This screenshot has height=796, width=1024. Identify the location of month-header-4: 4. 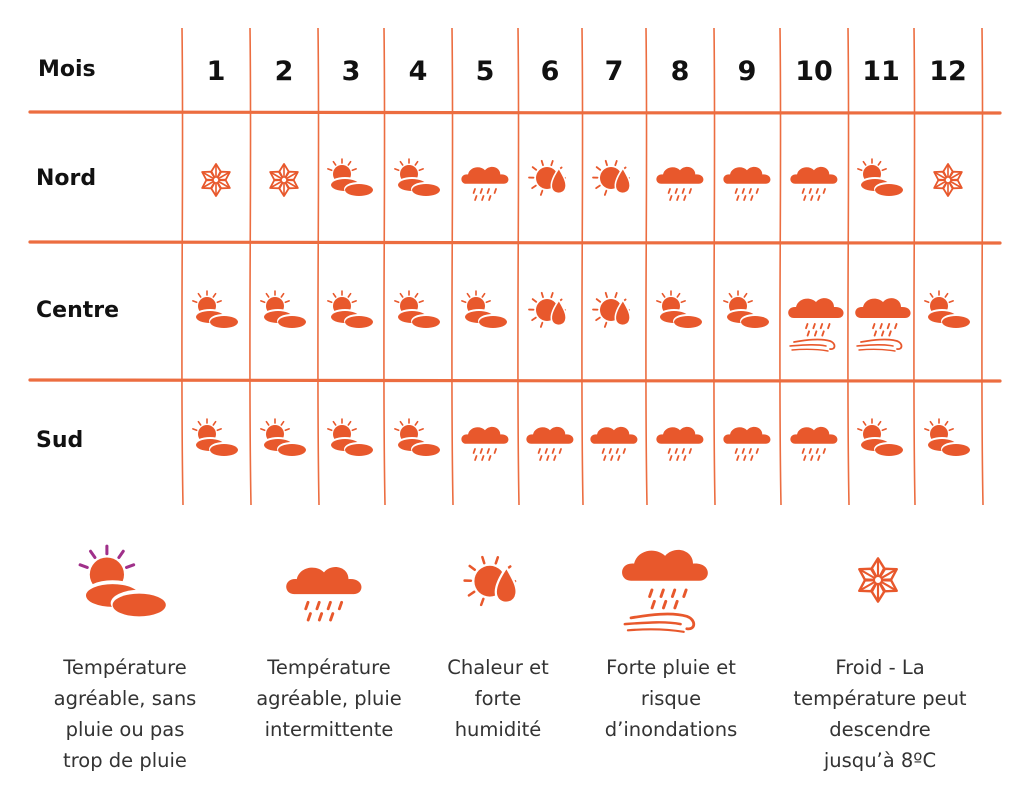
(418, 71).